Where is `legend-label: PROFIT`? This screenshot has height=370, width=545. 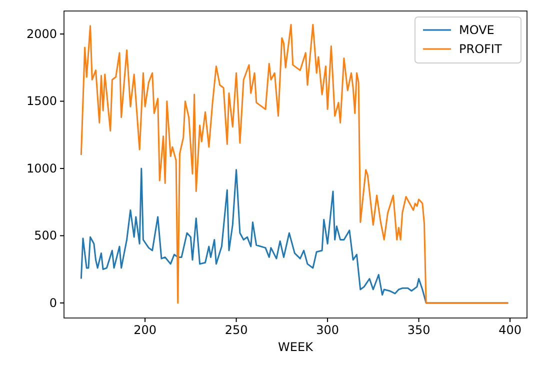
legend-label: PROFIT is located at coordinates (480, 49).